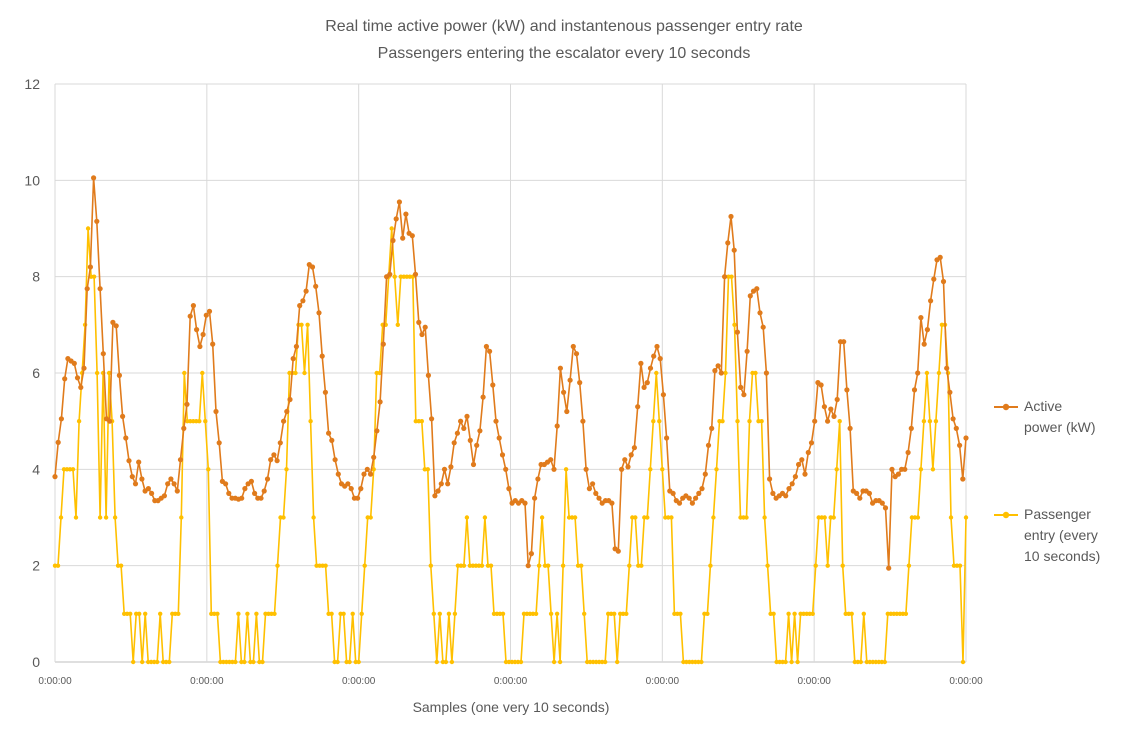 The width and height of the screenshot is (1128, 736). Describe the element at coordinates (1060, 427) in the screenshot. I see `legend-label-line: power (kW)` at that location.